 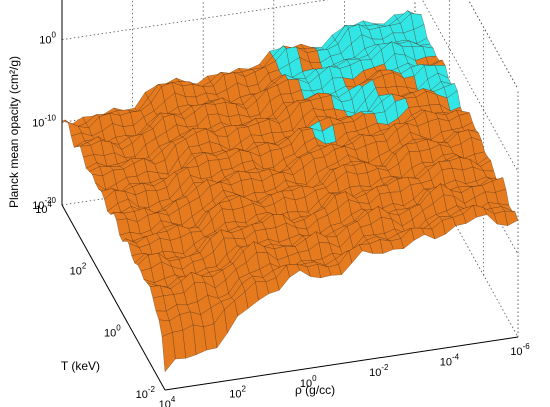 I want to click on z-tick-label: 100, so click(x=47, y=39).